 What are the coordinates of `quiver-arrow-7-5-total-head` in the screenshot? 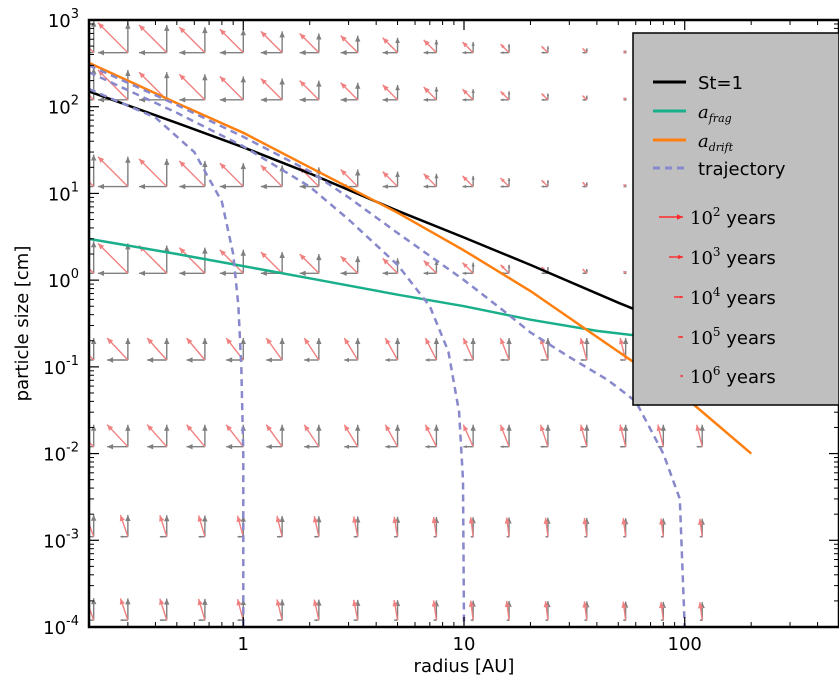 It's located at (263, 34).